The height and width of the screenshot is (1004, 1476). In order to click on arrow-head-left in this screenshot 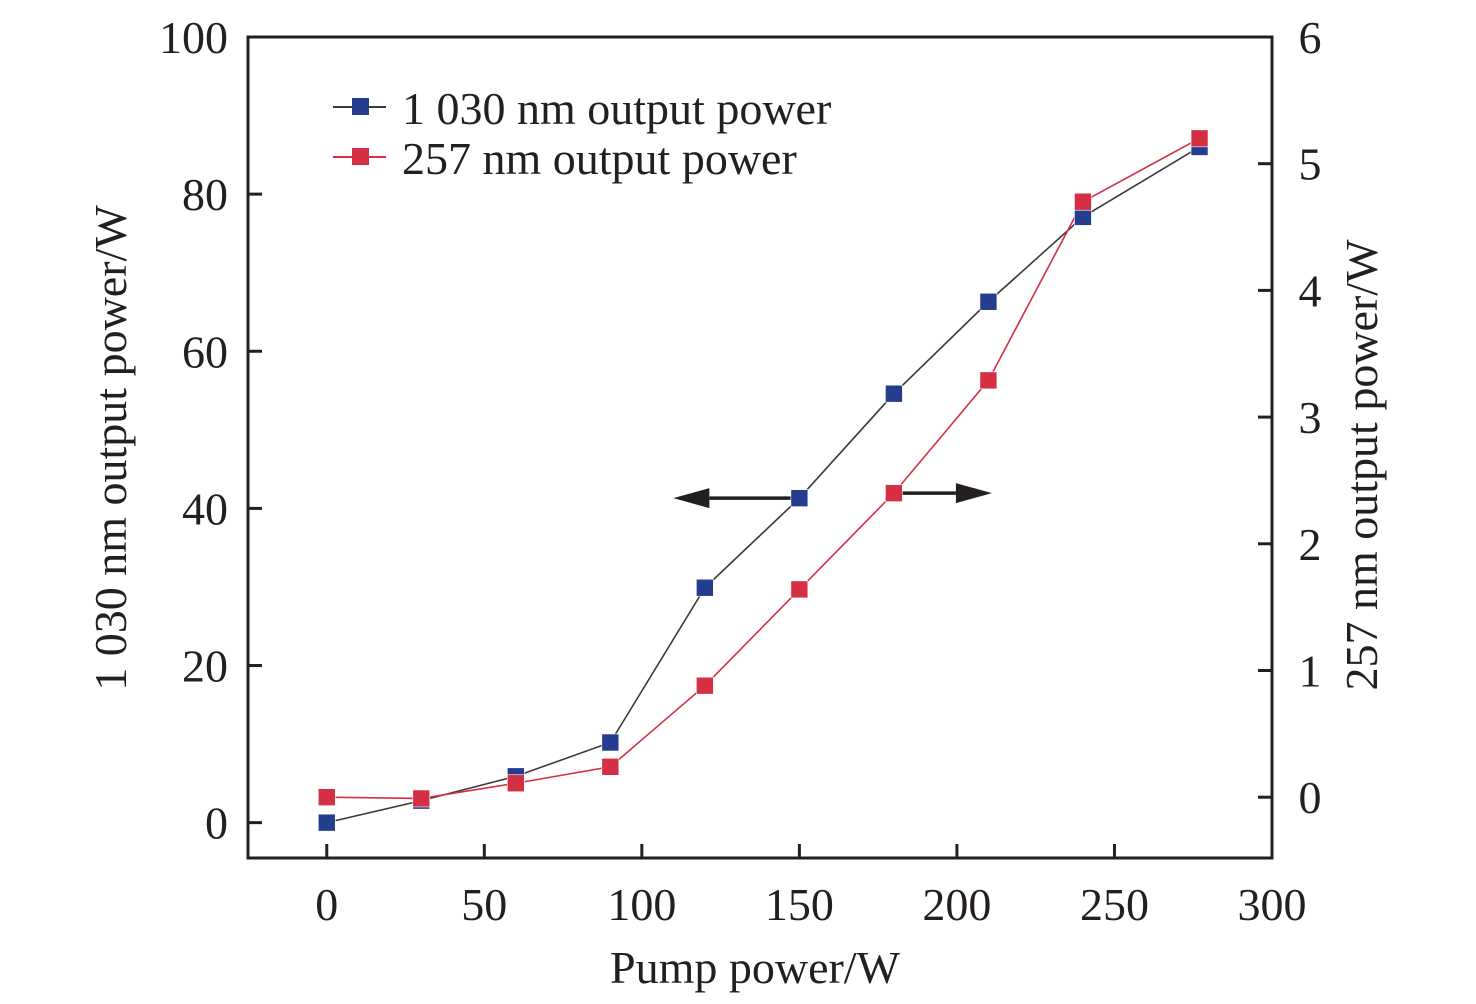, I will do `click(691, 498)`.